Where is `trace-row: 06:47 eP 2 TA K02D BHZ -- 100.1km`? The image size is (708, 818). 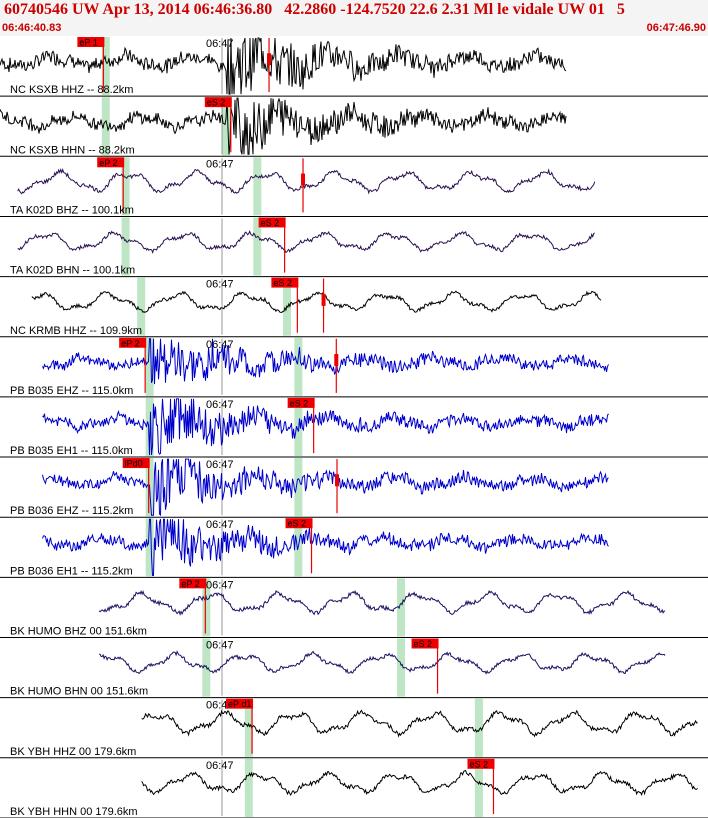
trace-row: 06:47 eP 2 TA K02D BHZ -- 100.1km is located at coordinates (354, 187).